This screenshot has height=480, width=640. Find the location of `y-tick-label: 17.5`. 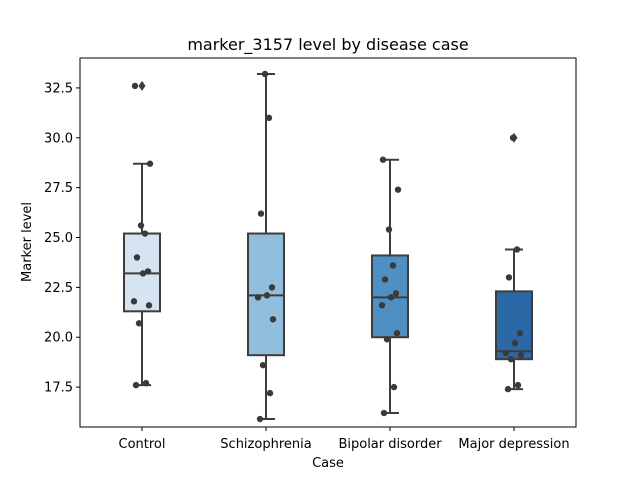

y-tick-label: 17.5 is located at coordinates (58, 388).